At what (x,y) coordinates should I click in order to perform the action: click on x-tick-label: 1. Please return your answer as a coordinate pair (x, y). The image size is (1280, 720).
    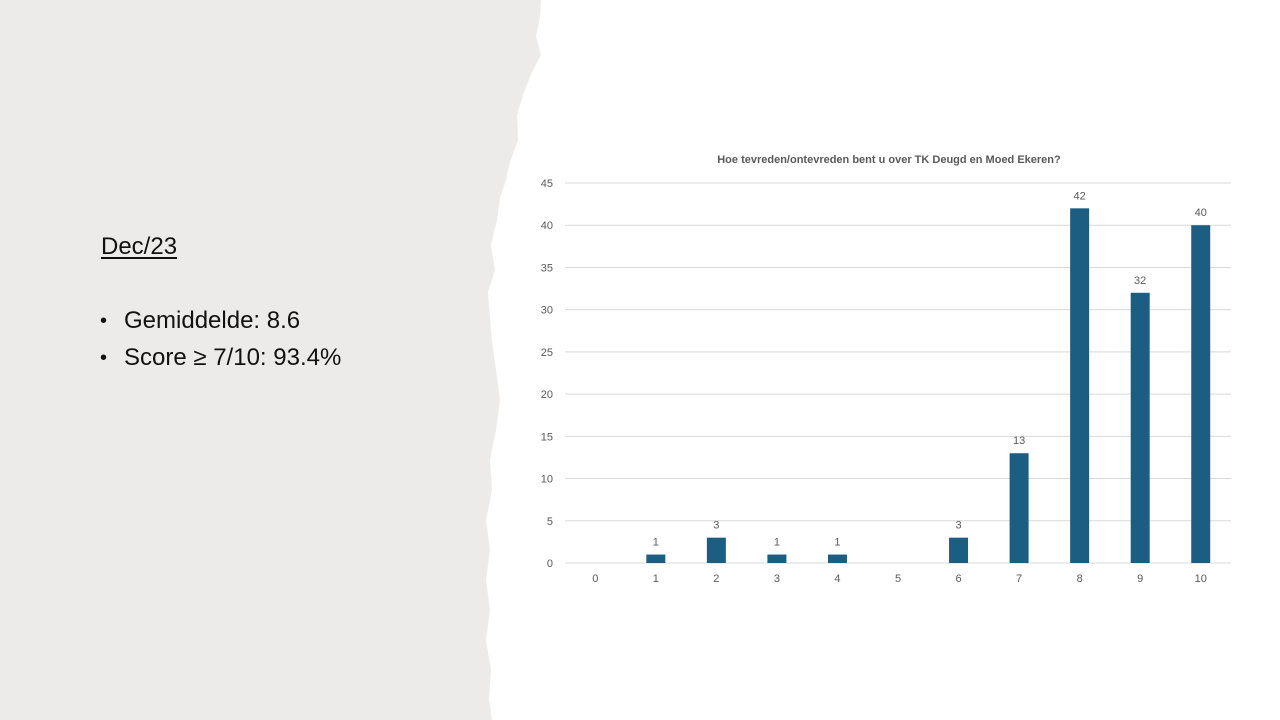
    Looking at the image, I should click on (656, 579).